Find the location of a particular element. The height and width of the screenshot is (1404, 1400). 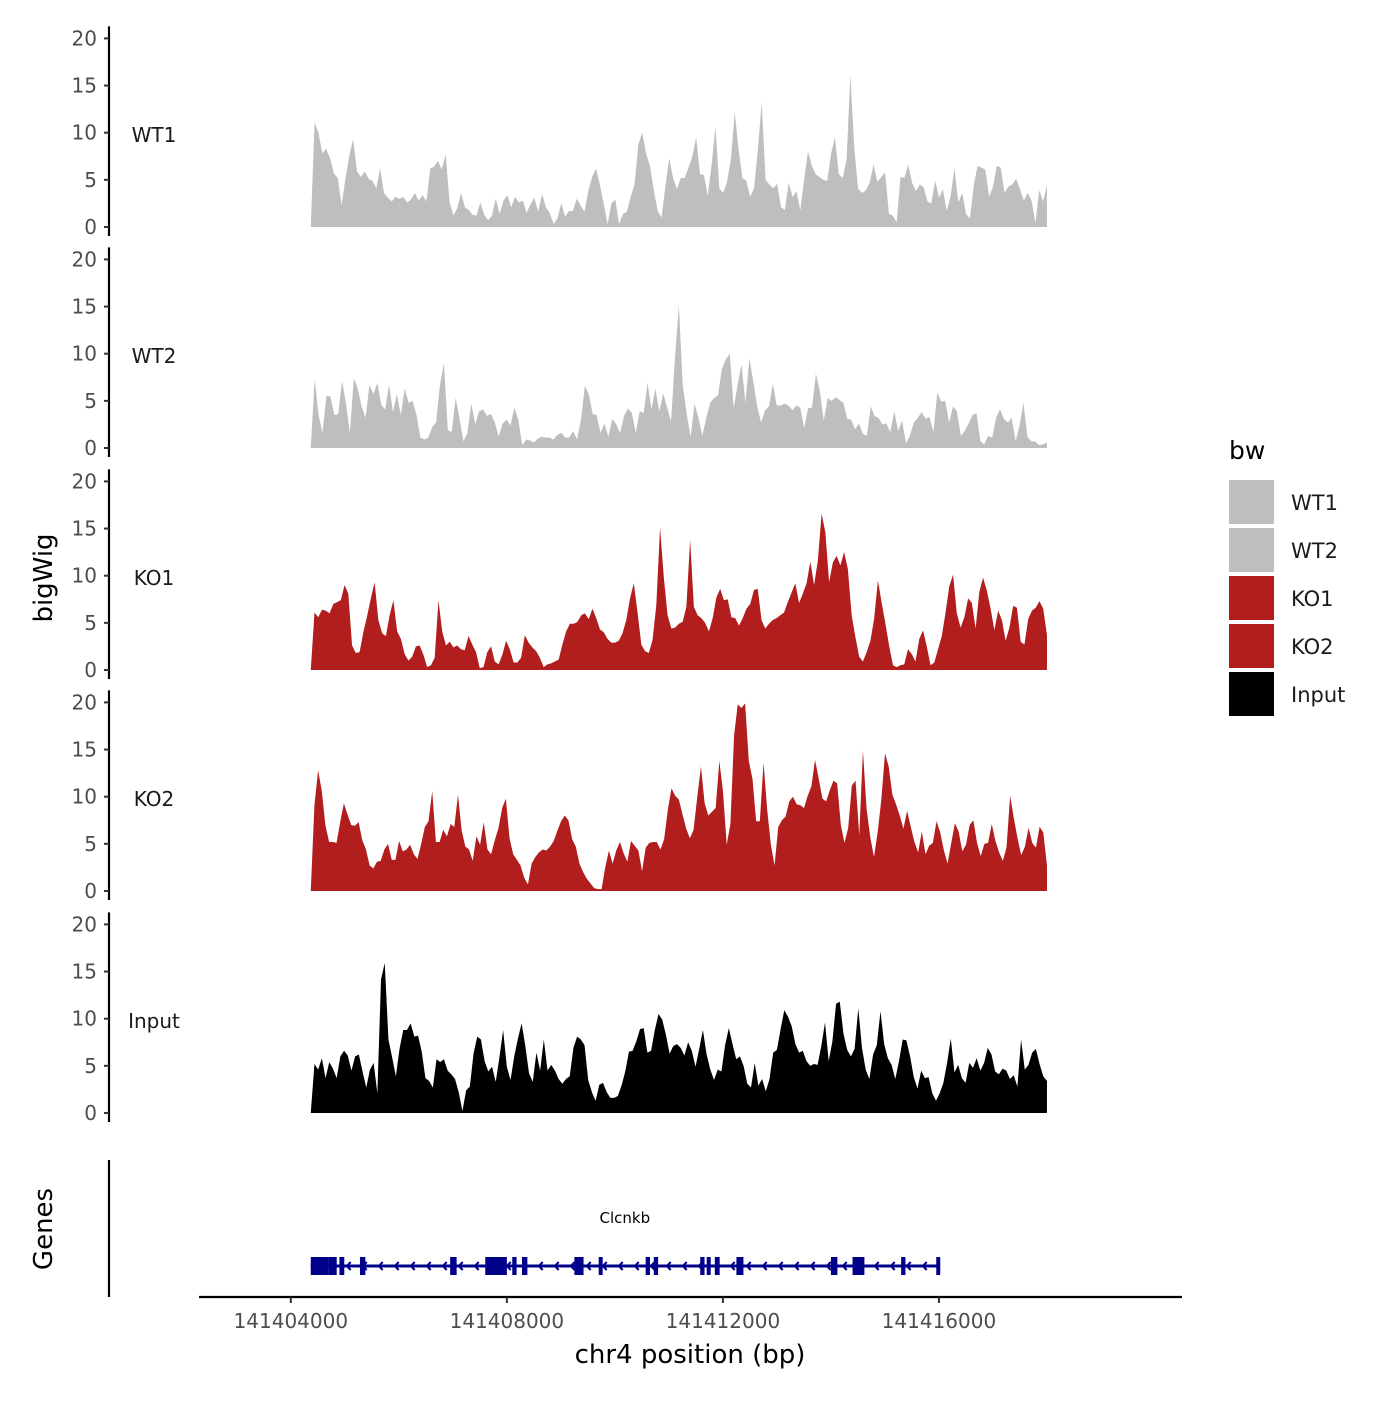

track-label-wt2: WT2 is located at coordinates (154, 356).